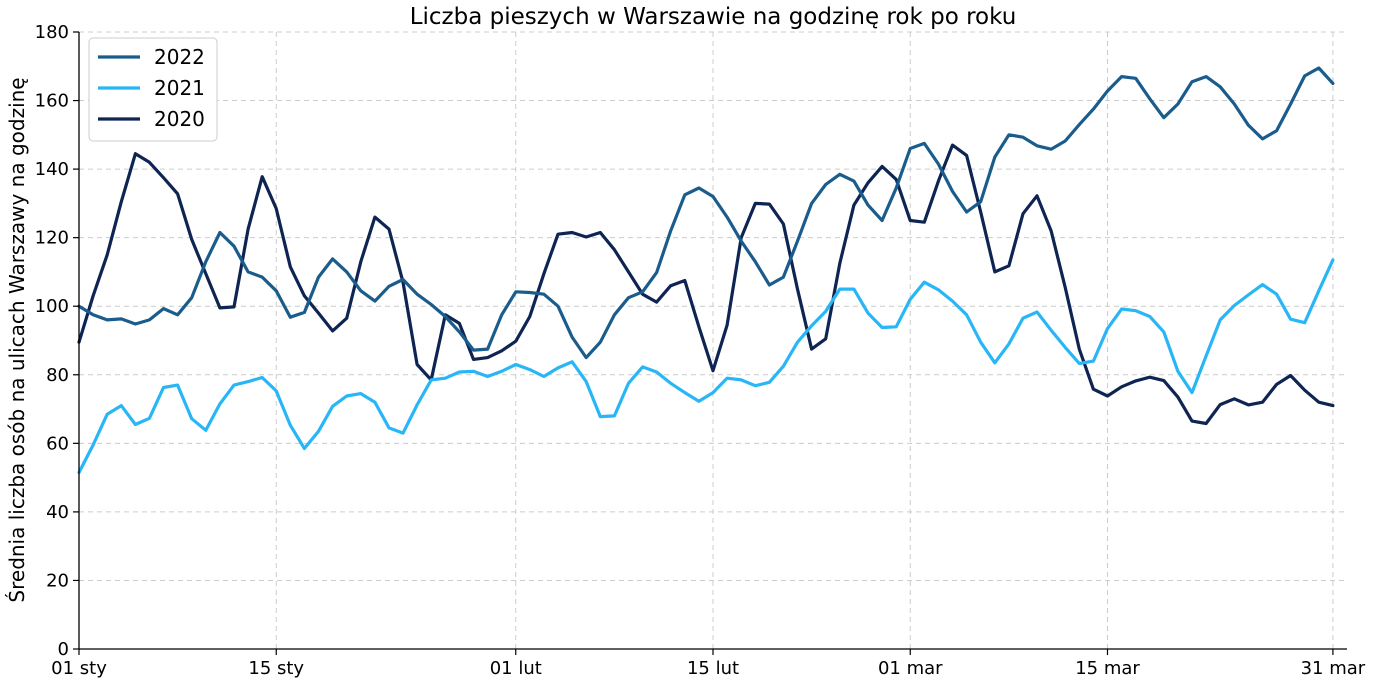 This screenshot has width=1388, height=681. What do you see at coordinates (179, 57) in the screenshot?
I see `legend-label-2022: 2022` at bounding box center [179, 57].